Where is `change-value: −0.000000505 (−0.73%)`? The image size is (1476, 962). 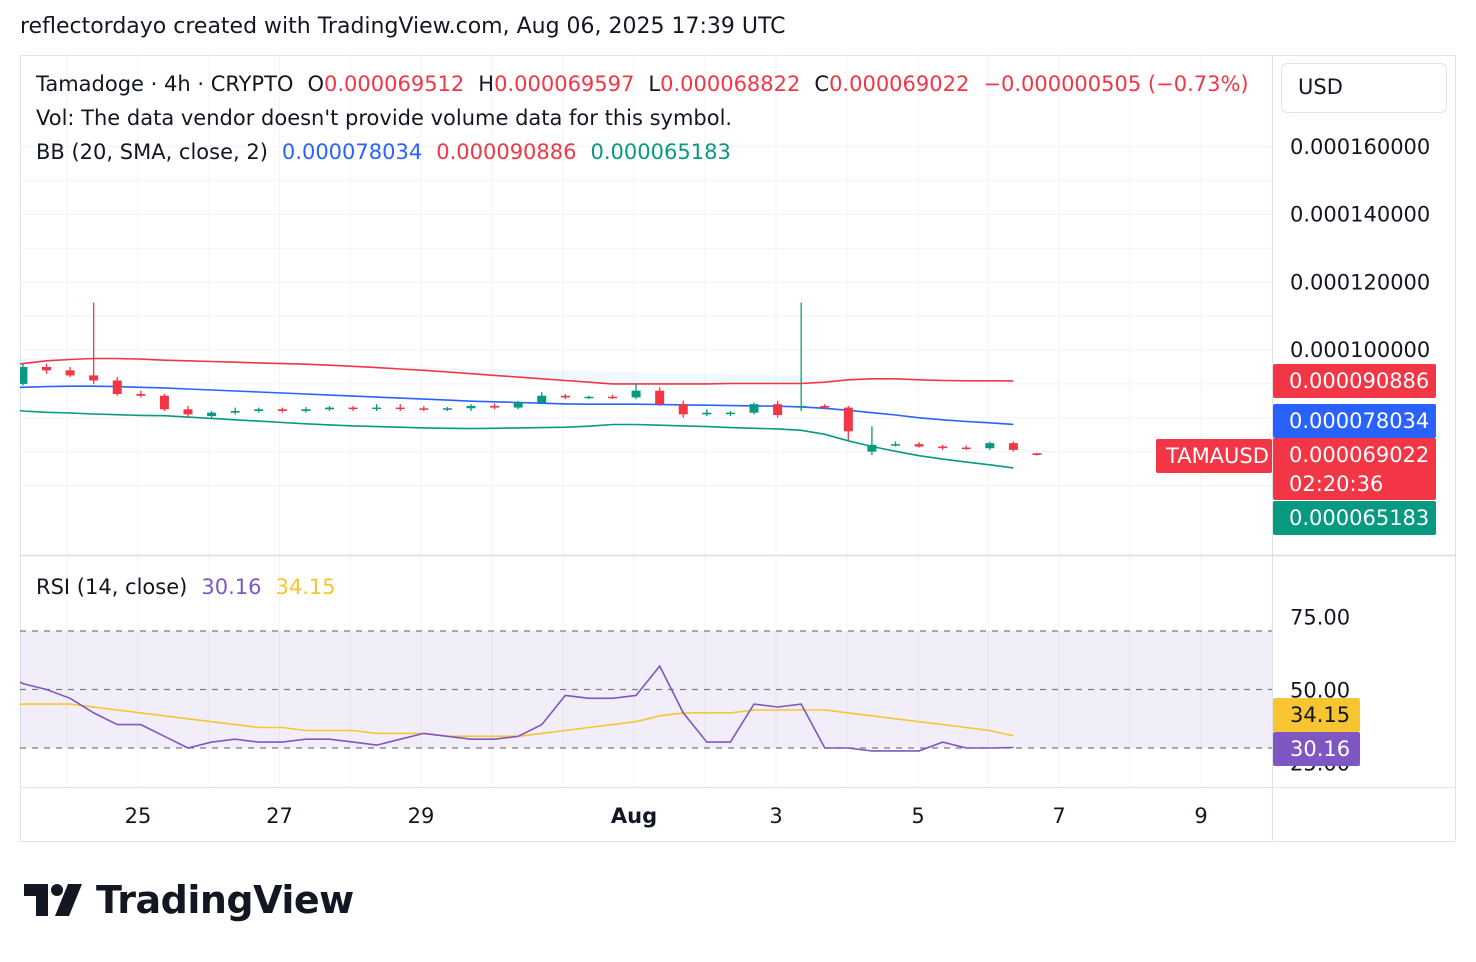 change-value: −0.000000505 (−0.73%) is located at coordinates (1116, 84).